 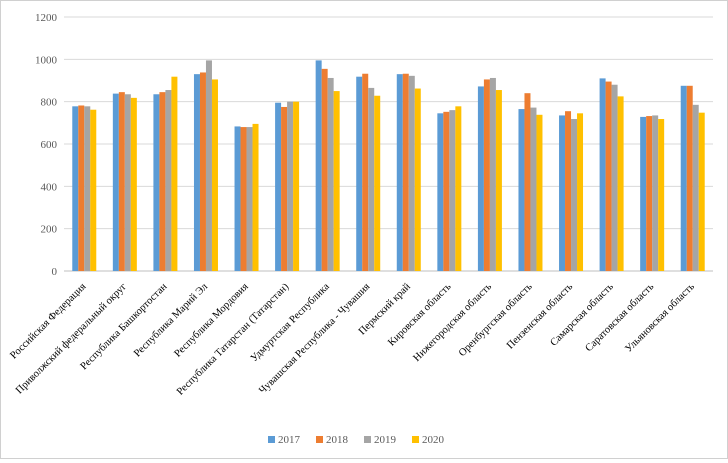 What do you see at coordinates (171, 320) in the screenshot?
I see `category-label: Республика Марий Эл` at bounding box center [171, 320].